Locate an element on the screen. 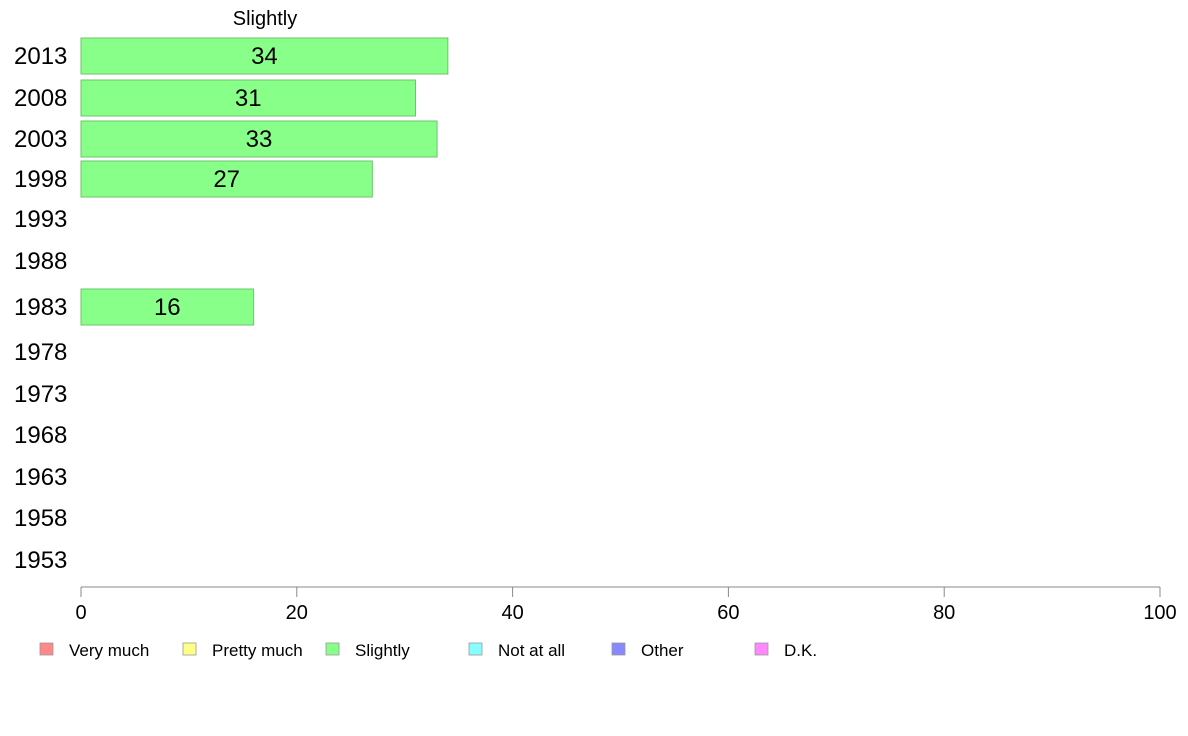  legend-label-other: Other is located at coordinates (662, 650).